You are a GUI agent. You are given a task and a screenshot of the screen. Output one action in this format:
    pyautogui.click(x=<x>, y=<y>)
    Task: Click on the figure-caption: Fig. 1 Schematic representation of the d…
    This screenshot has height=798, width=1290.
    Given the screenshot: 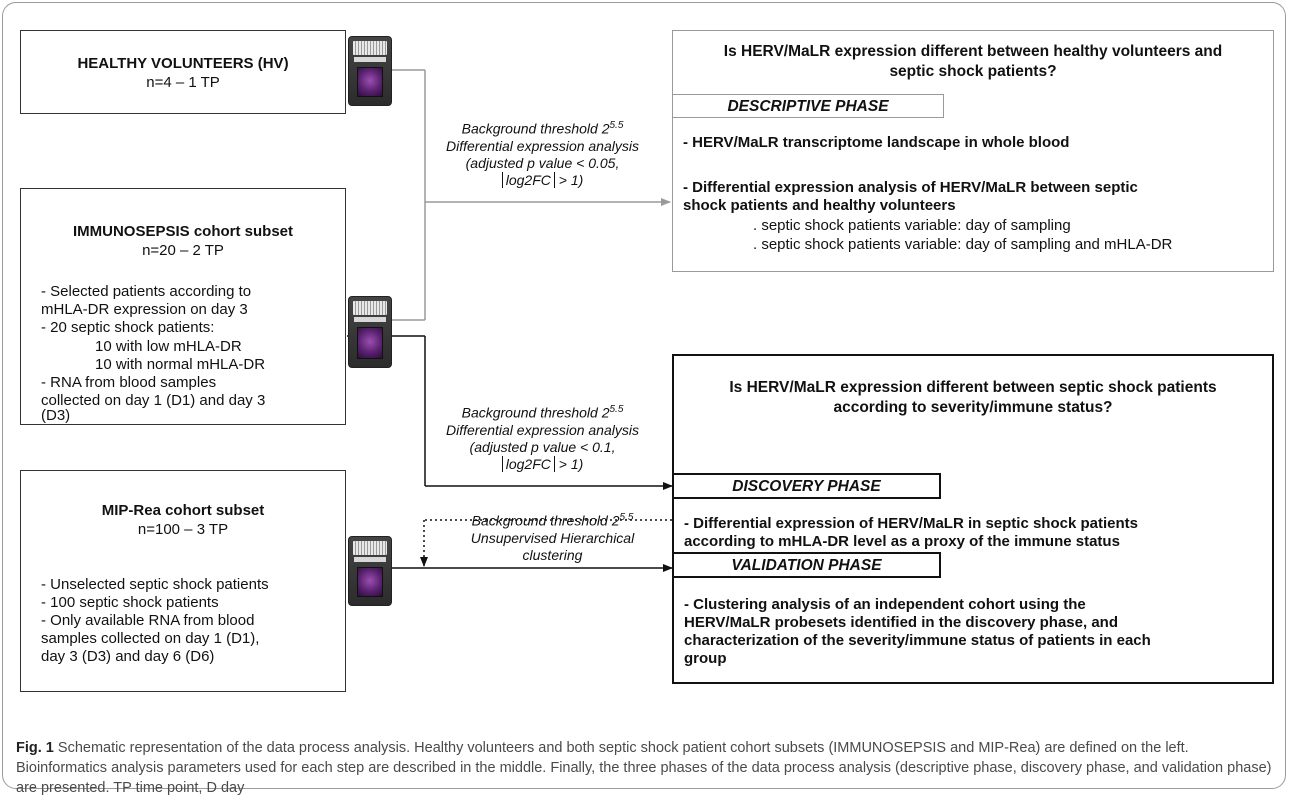 What is the action you would take?
    pyautogui.click(x=644, y=768)
    